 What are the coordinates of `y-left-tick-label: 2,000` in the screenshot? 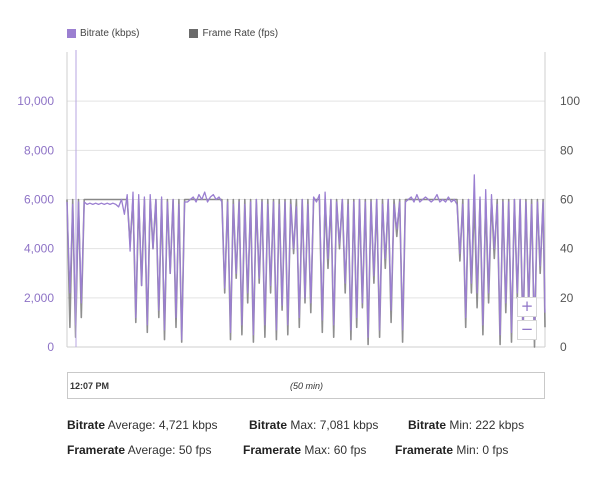 It's located at (39, 298).